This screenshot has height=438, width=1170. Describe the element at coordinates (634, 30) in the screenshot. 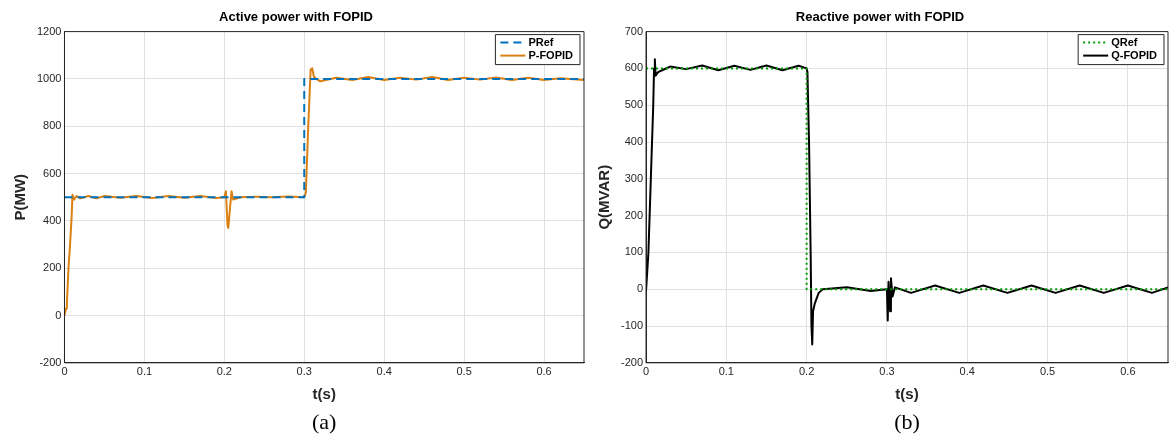

I see `y-tick-label: 700` at that location.